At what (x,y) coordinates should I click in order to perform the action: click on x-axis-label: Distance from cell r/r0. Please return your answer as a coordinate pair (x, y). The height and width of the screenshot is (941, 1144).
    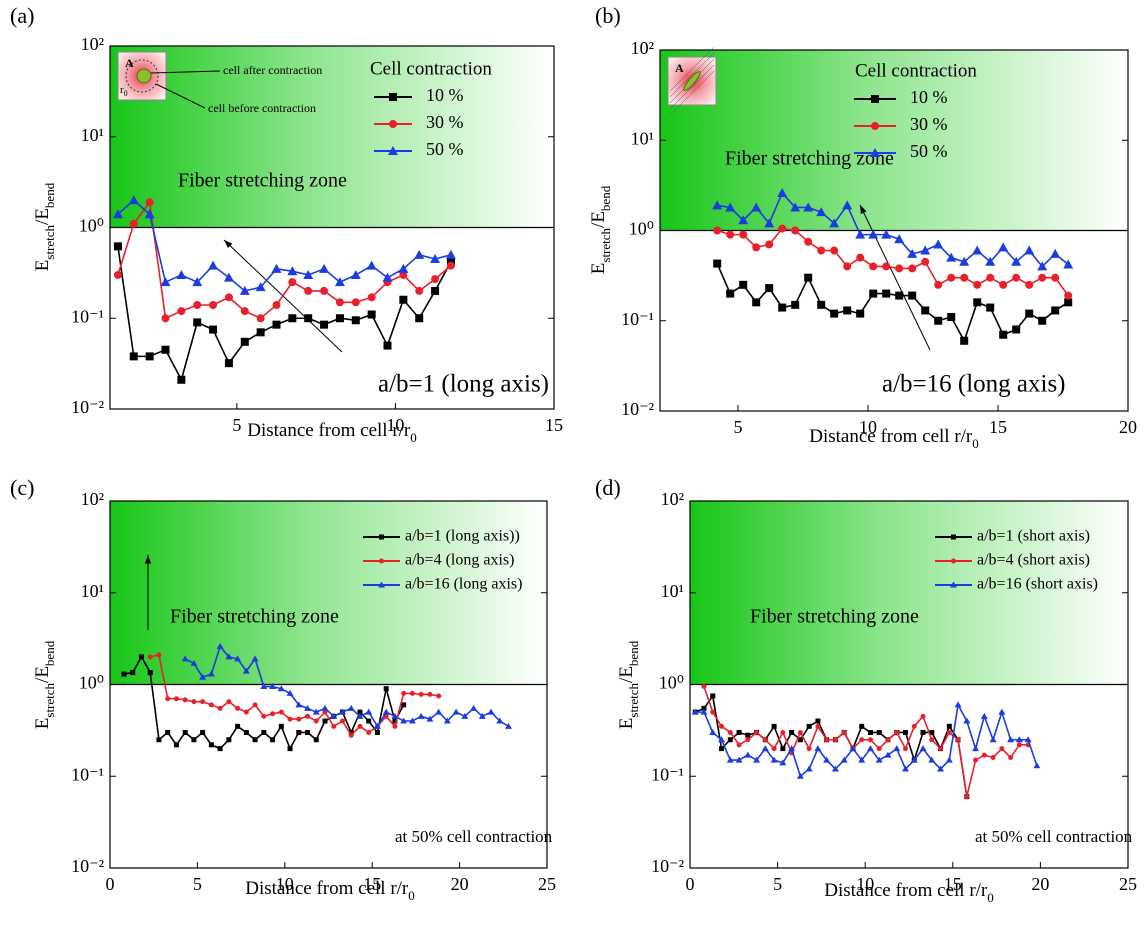
    Looking at the image, I should click on (894, 438).